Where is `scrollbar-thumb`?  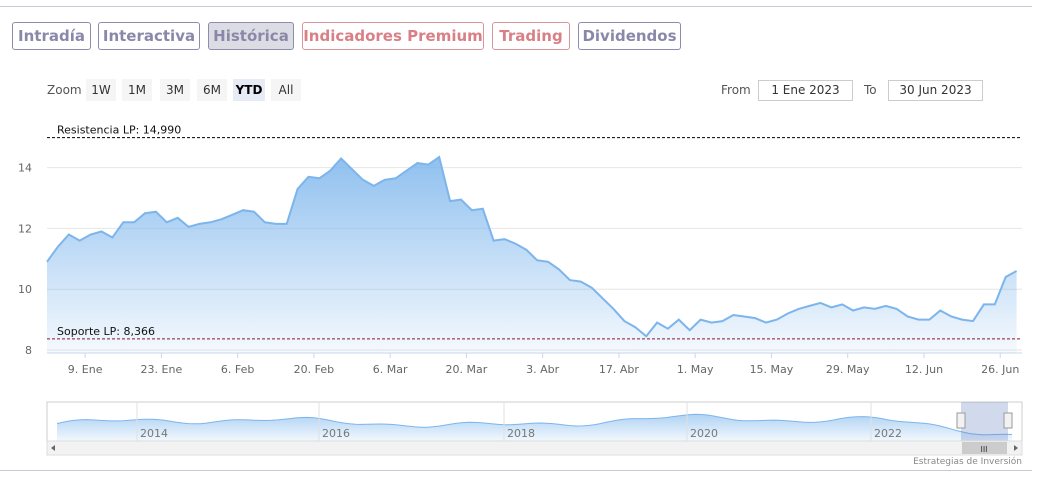
scrollbar-thumb is located at coordinates (984, 448).